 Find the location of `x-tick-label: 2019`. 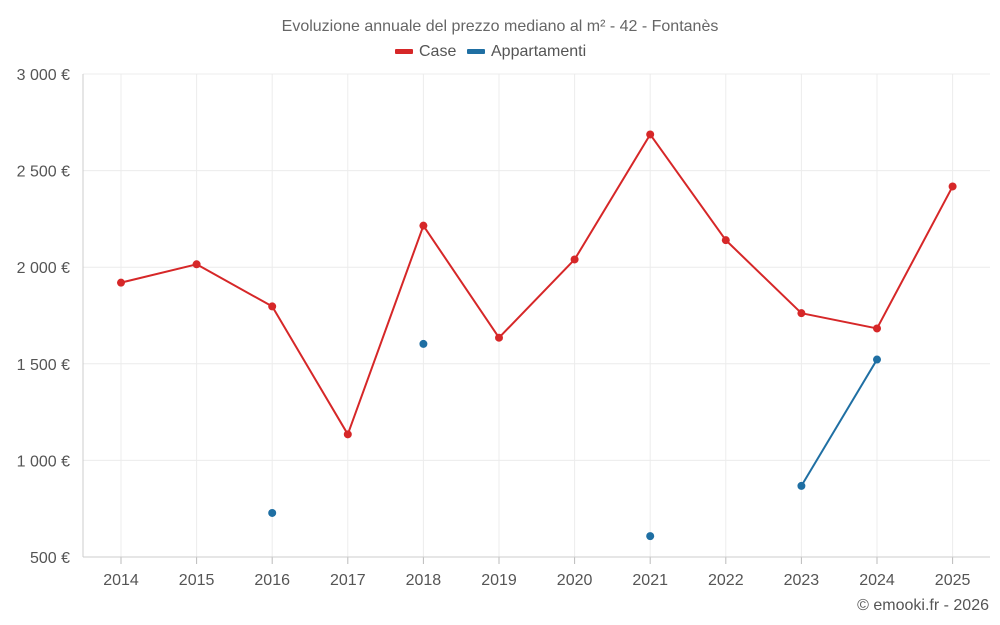

x-tick-label: 2019 is located at coordinates (499, 580).